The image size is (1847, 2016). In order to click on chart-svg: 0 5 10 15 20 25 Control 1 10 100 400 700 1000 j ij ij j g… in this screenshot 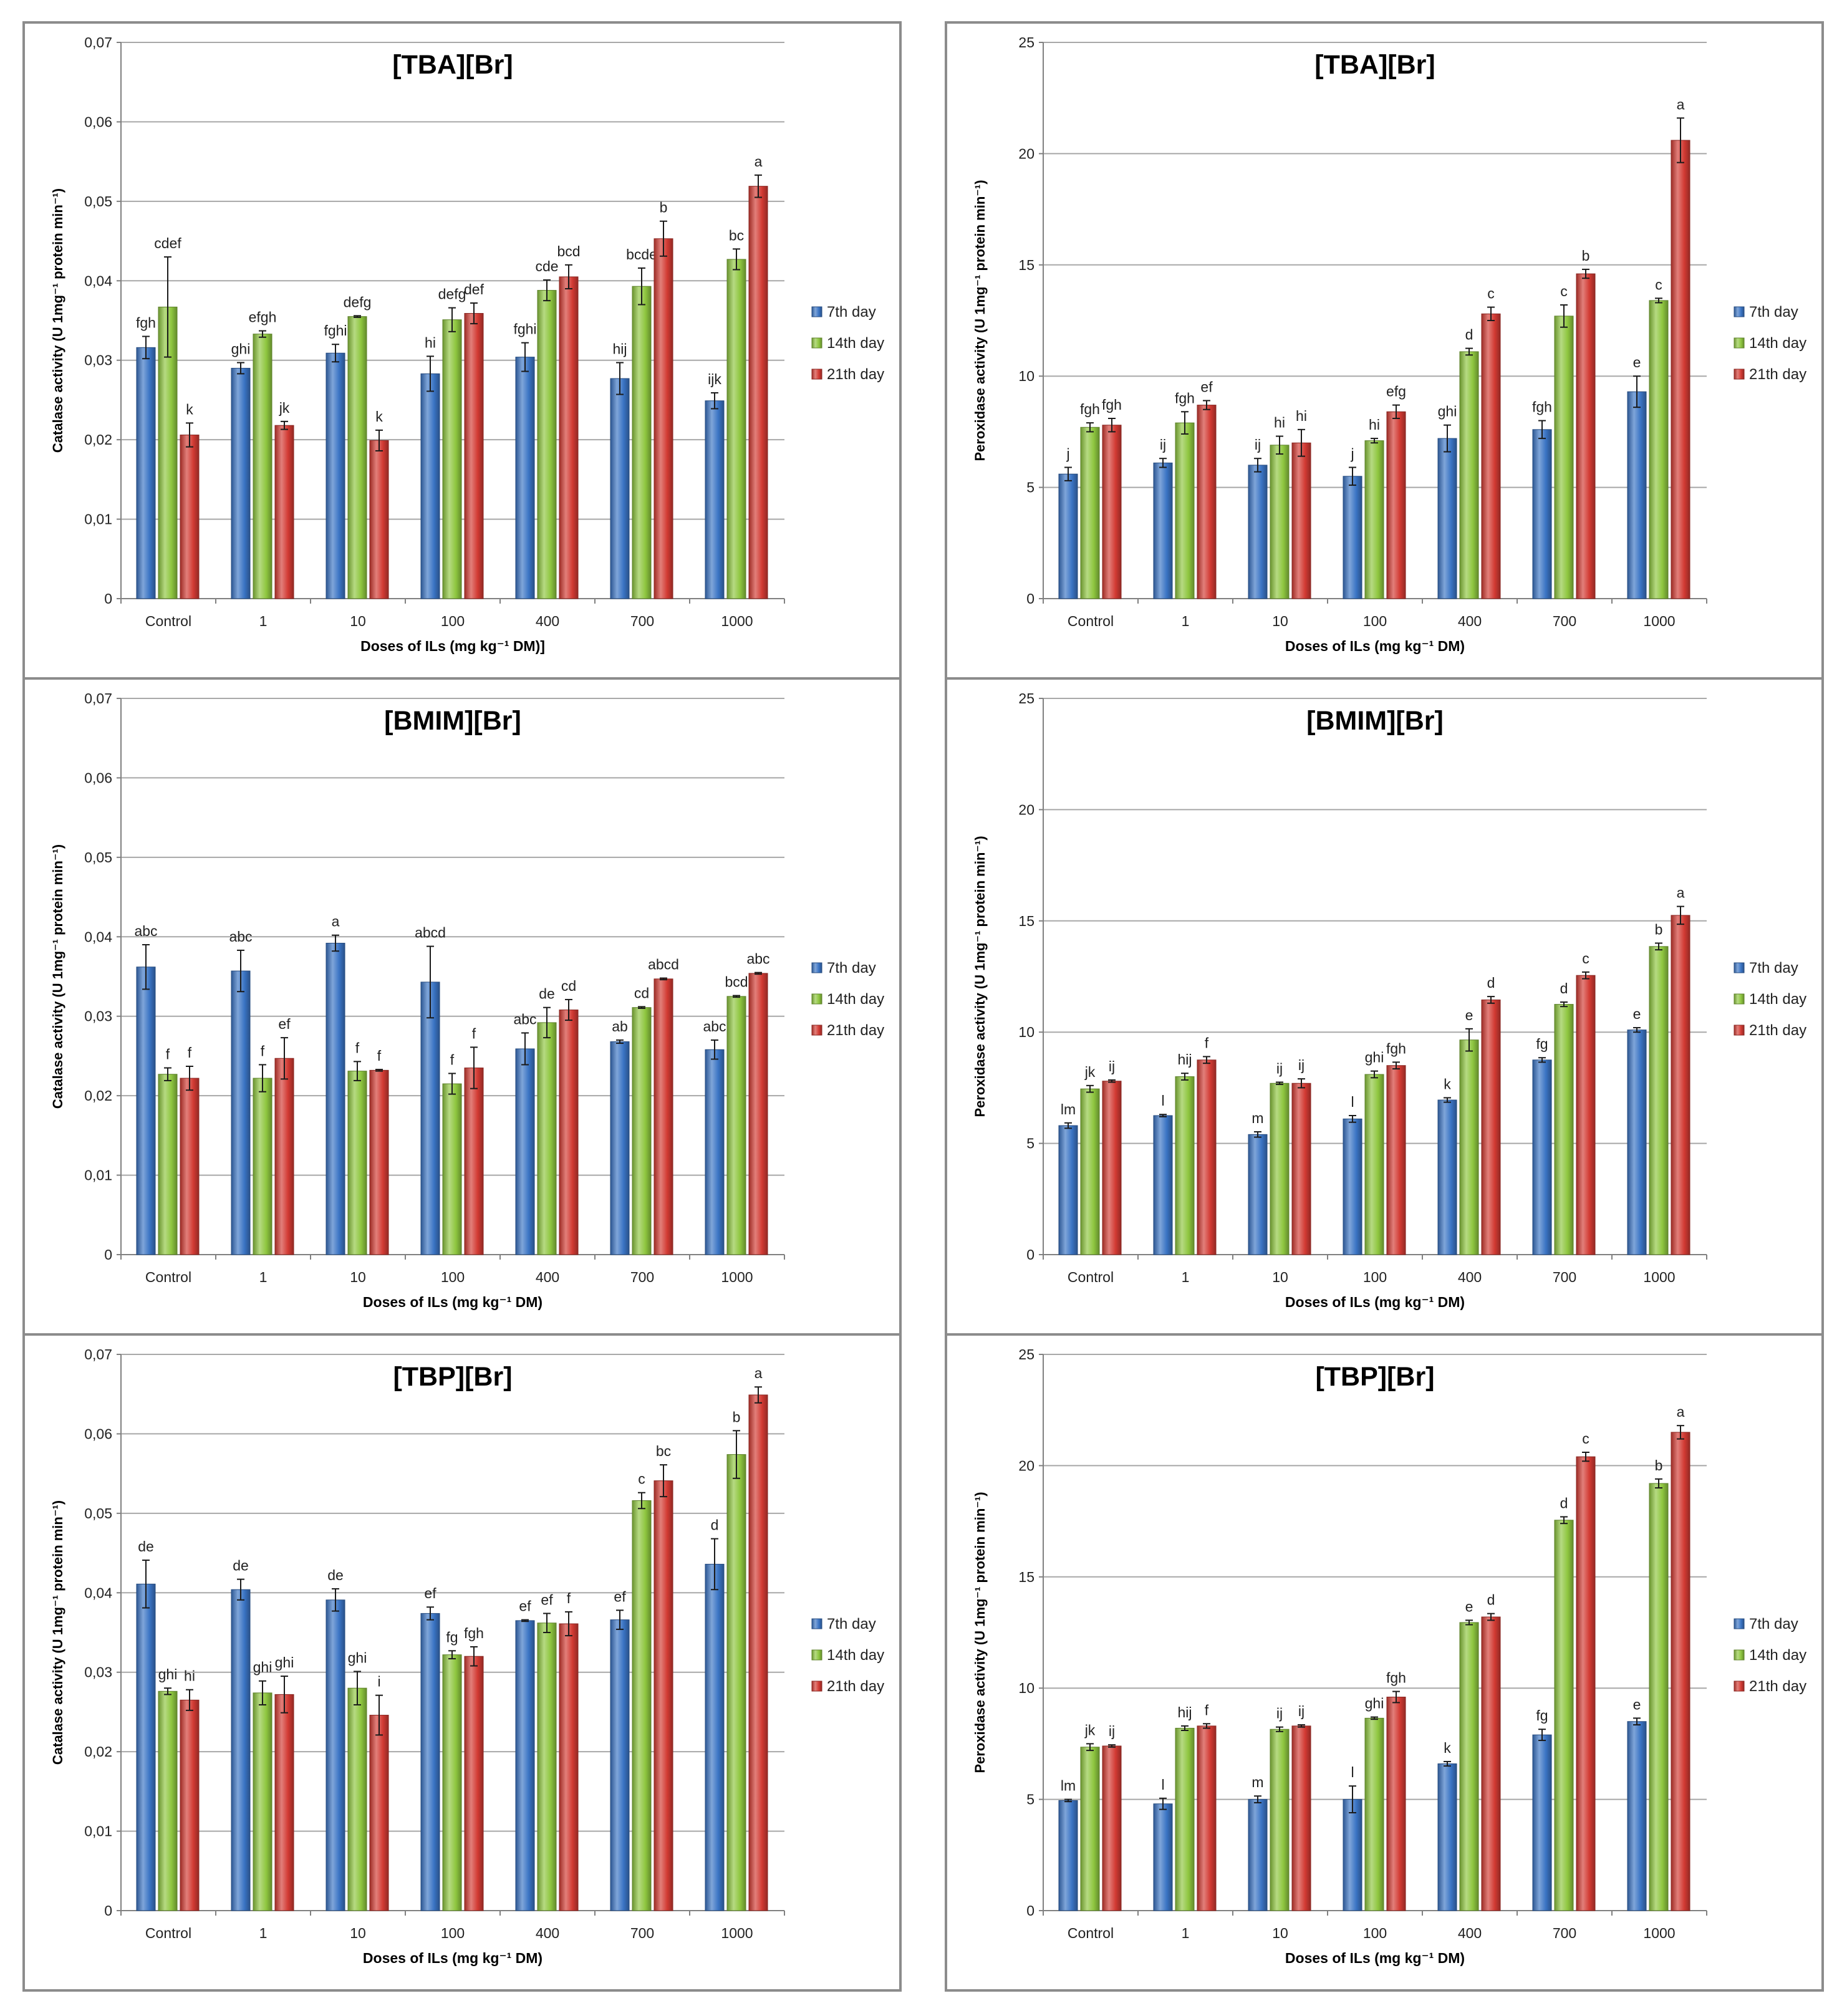, I will do `click(1389, 344)`.